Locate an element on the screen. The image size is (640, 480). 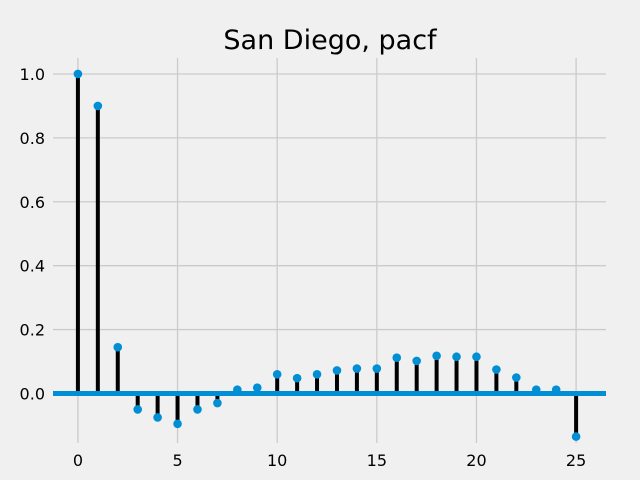
y-tick-label: 1.0 is located at coordinates (32, 74).